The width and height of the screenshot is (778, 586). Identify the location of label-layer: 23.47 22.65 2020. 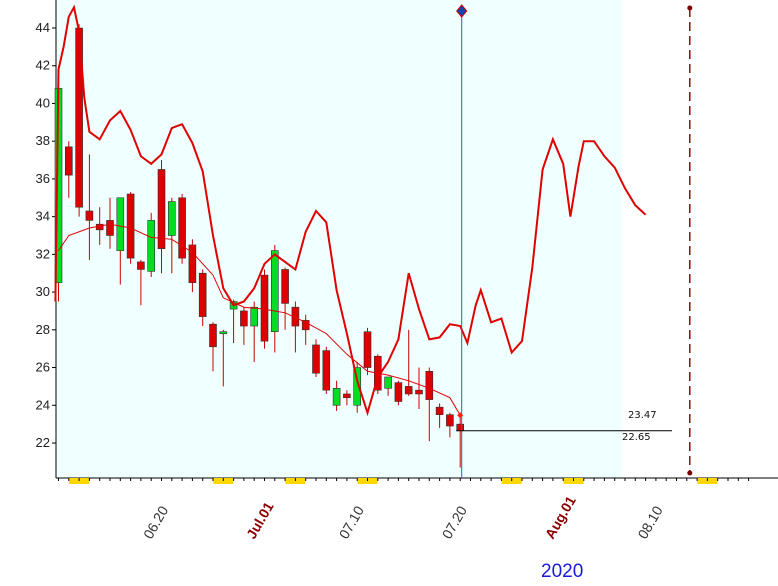
(599, 496).